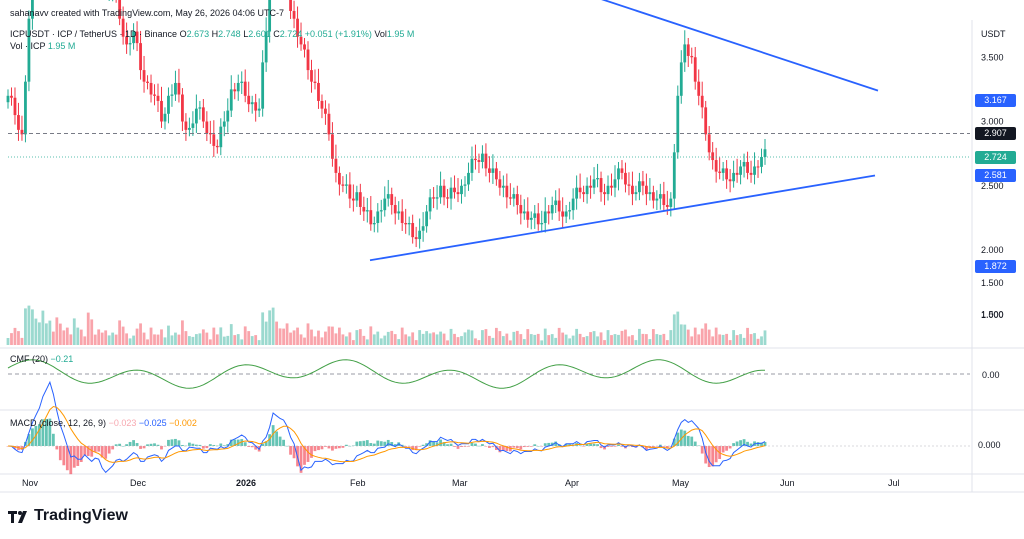 The image size is (1024, 539). What do you see at coordinates (572, 483) in the screenshot?
I see `time-tick-label: Apr` at bounding box center [572, 483].